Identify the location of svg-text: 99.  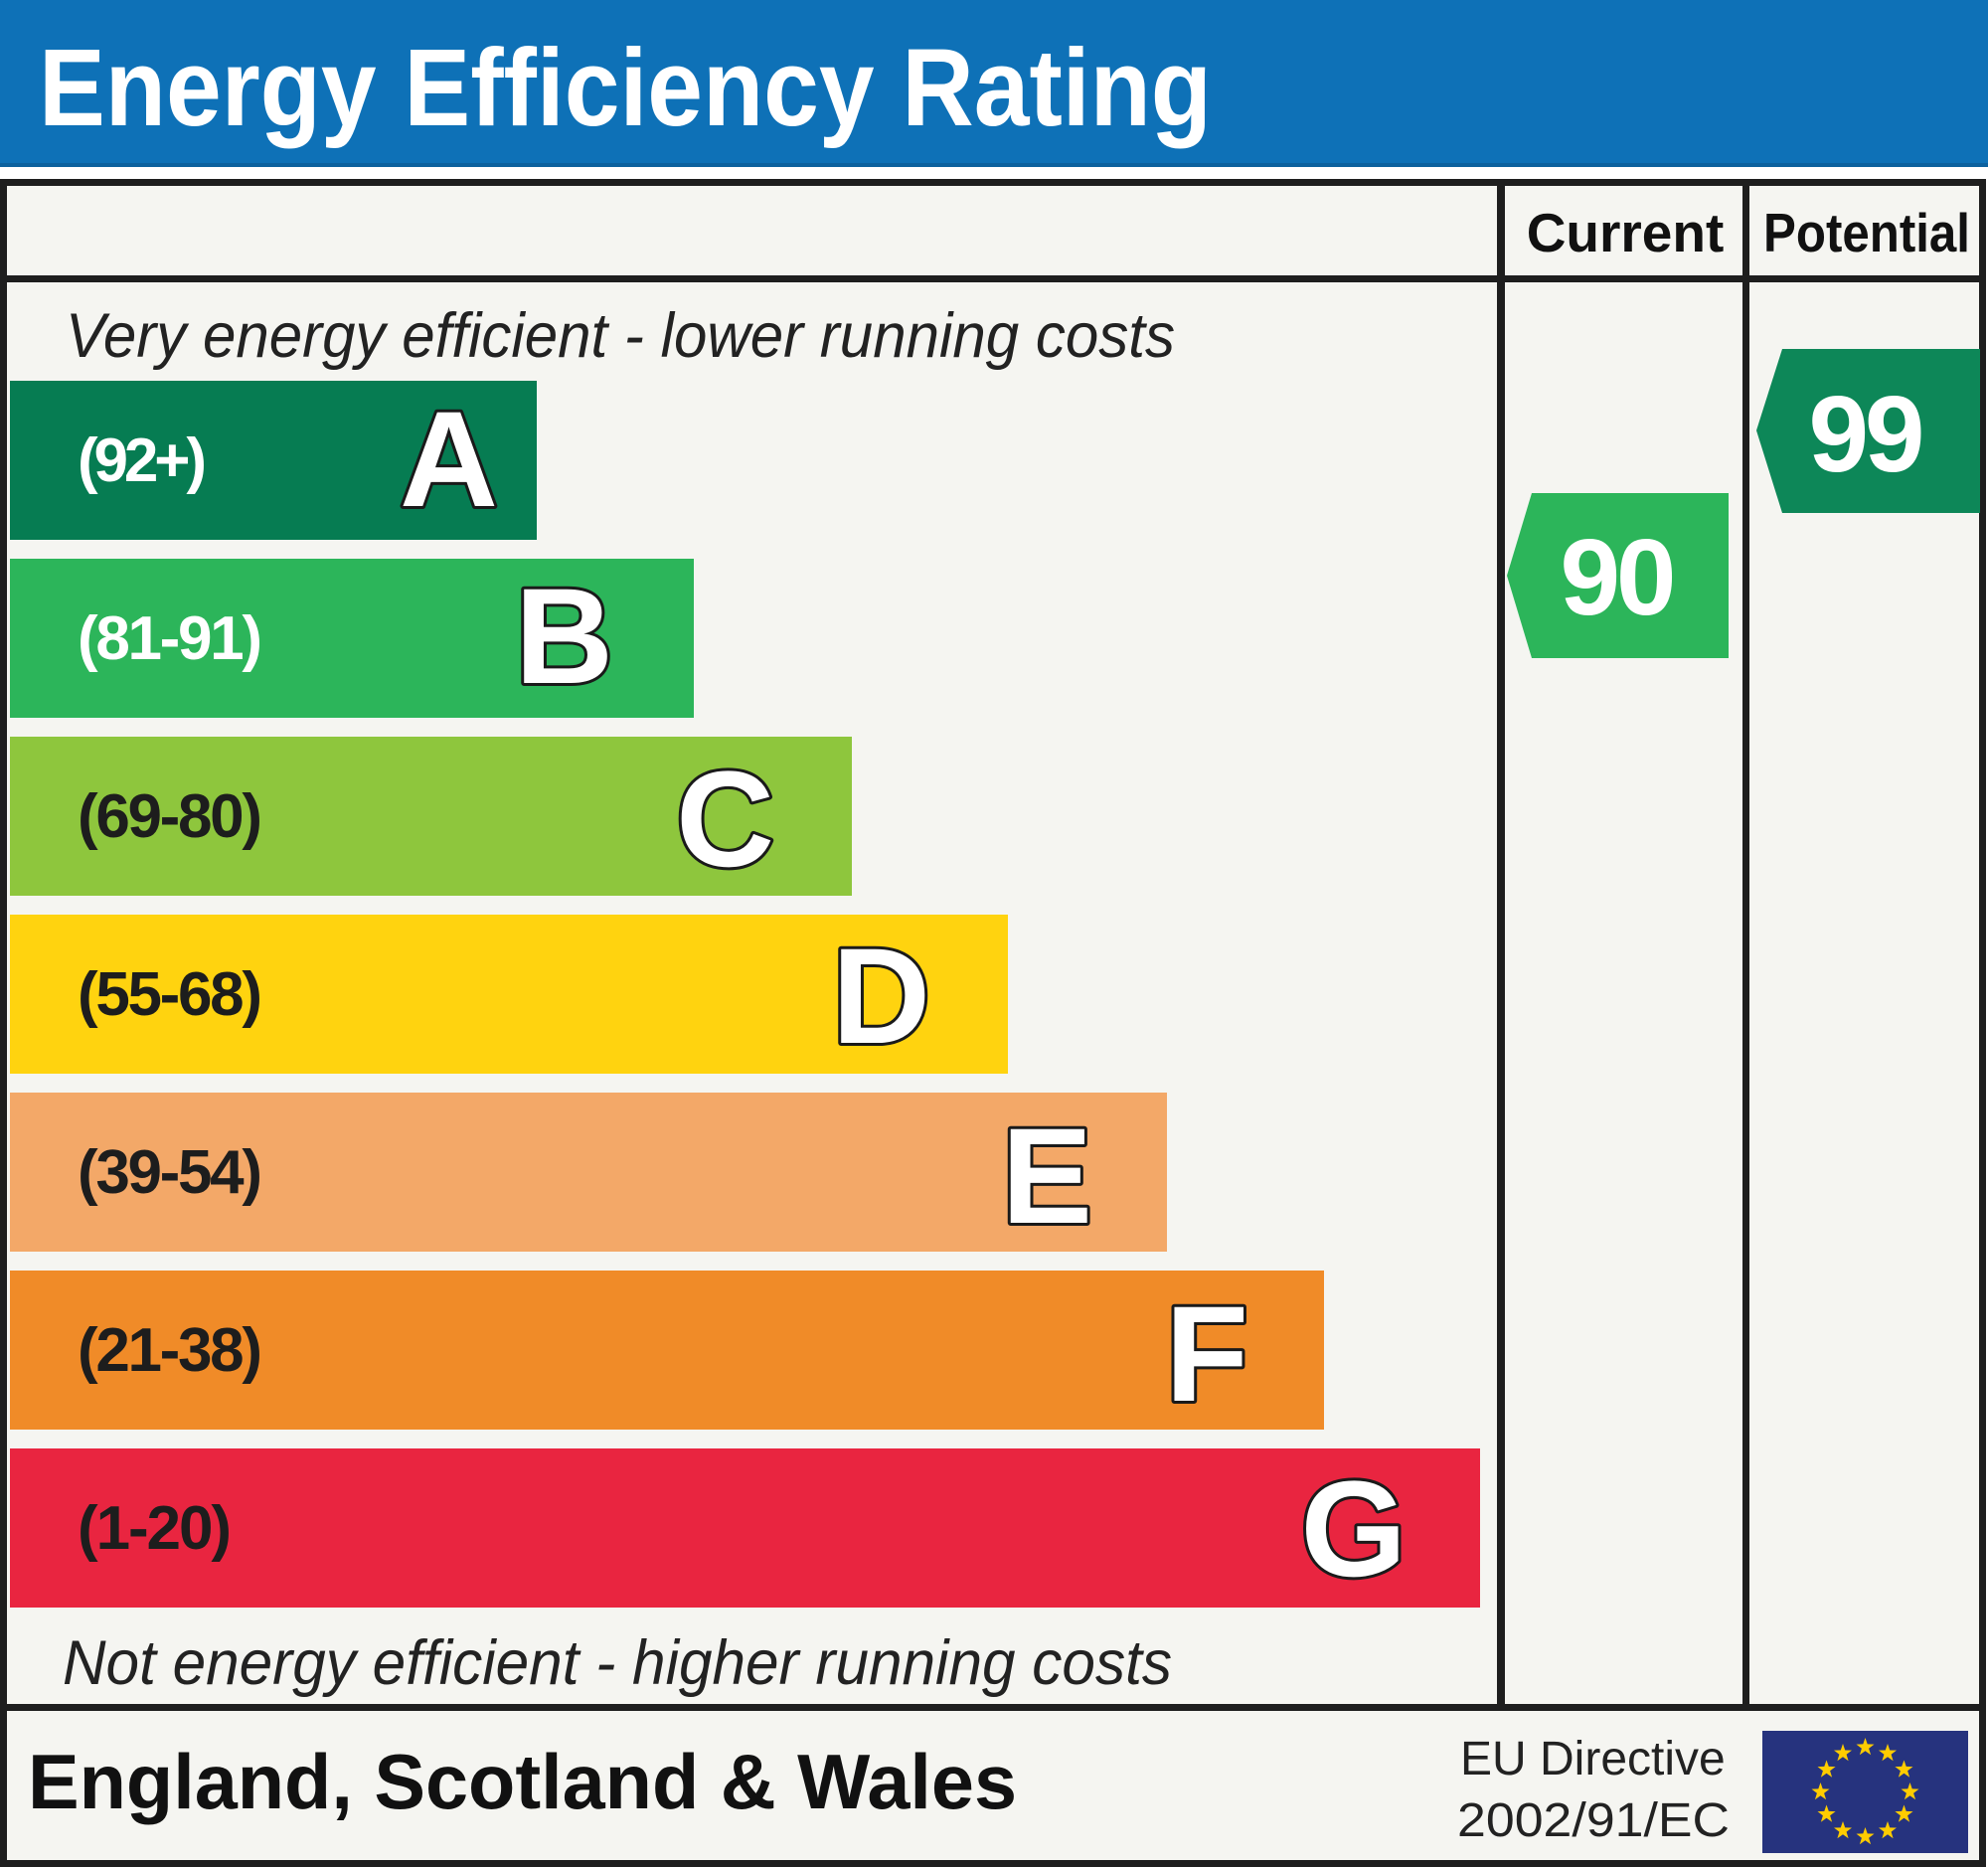
(1867, 434).